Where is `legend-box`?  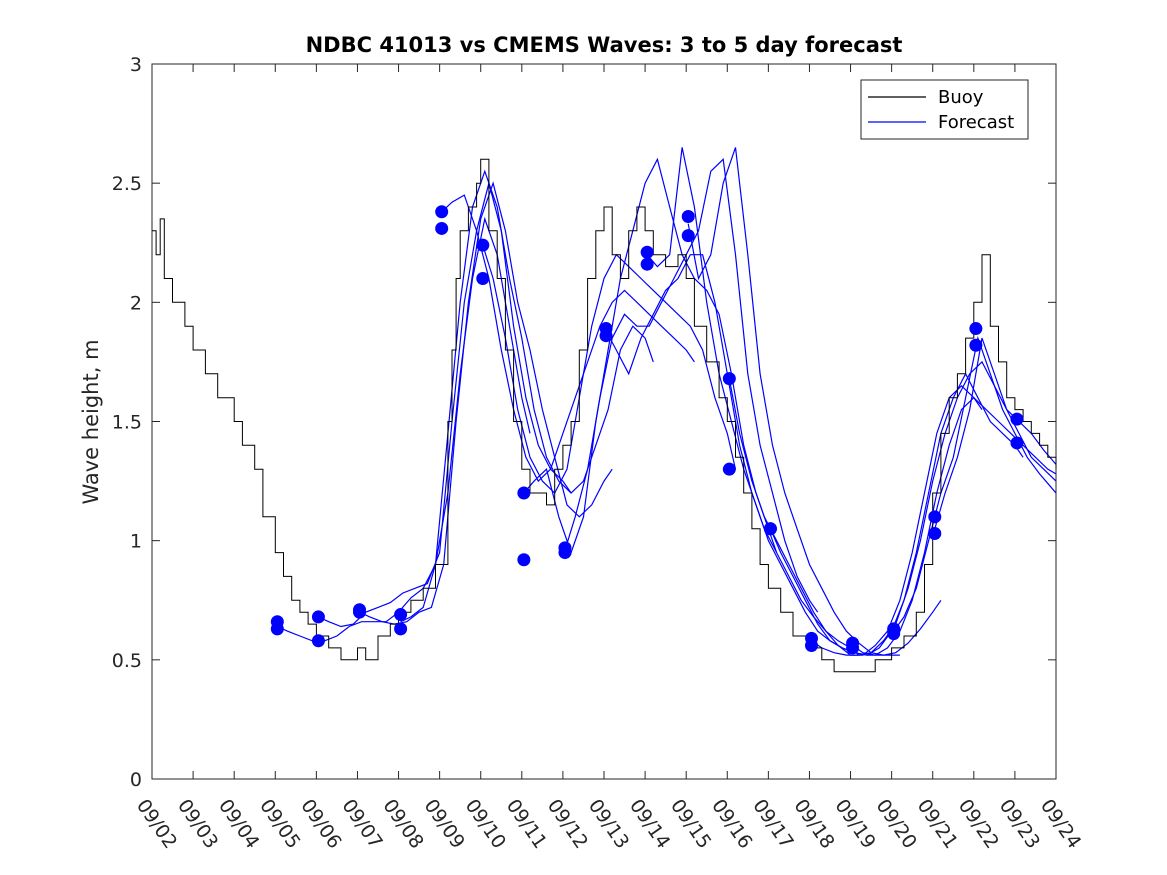
legend-box is located at coordinates (944, 109).